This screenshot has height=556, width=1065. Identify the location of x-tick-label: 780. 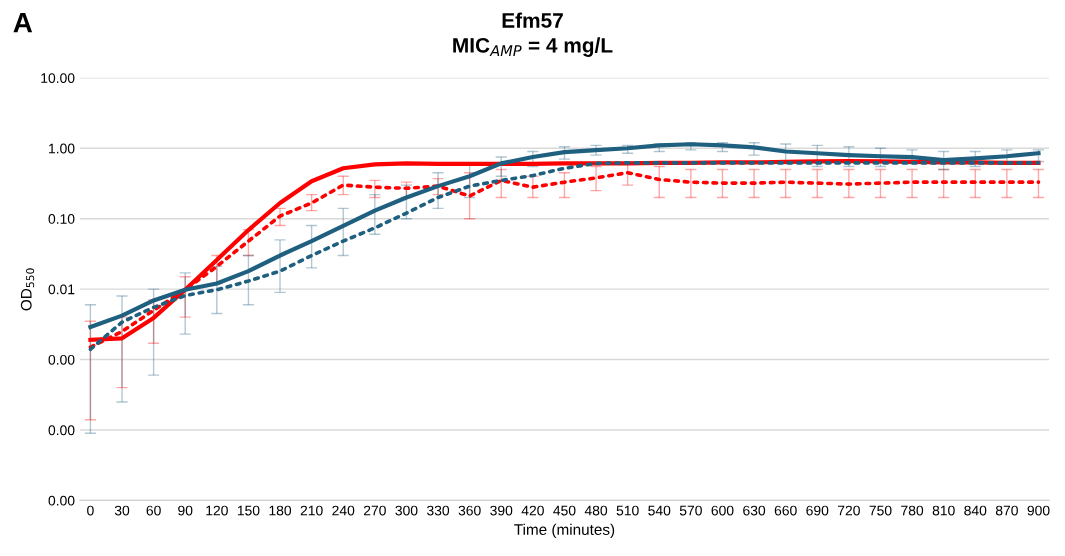
(912, 510).